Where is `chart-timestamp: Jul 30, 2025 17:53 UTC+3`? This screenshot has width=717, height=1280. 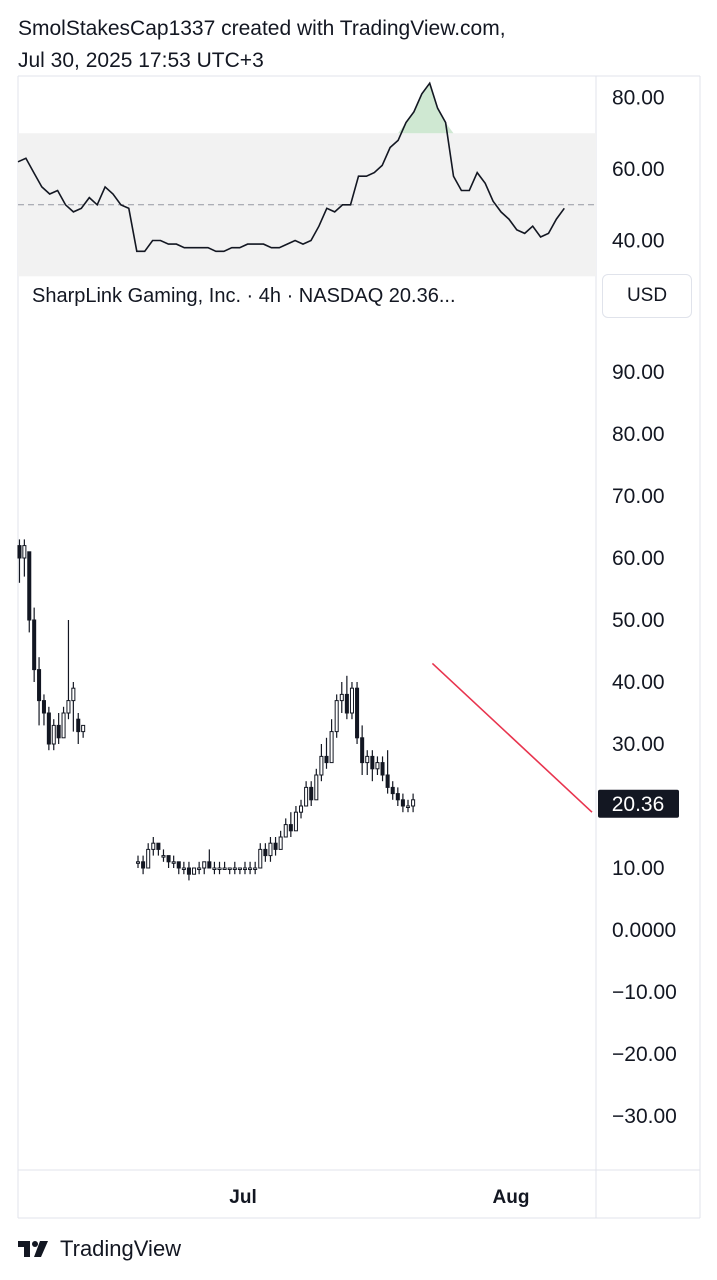
chart-timestamp: Jul 30, 2025 17:53 UTC+3 is located at coordinates (141, 60).